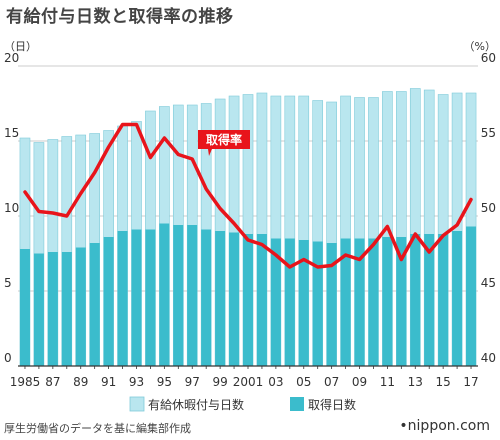 The width and height of the screenshot is (500, 440). I want to click on x-tick-label: 17, so click(470, 382).